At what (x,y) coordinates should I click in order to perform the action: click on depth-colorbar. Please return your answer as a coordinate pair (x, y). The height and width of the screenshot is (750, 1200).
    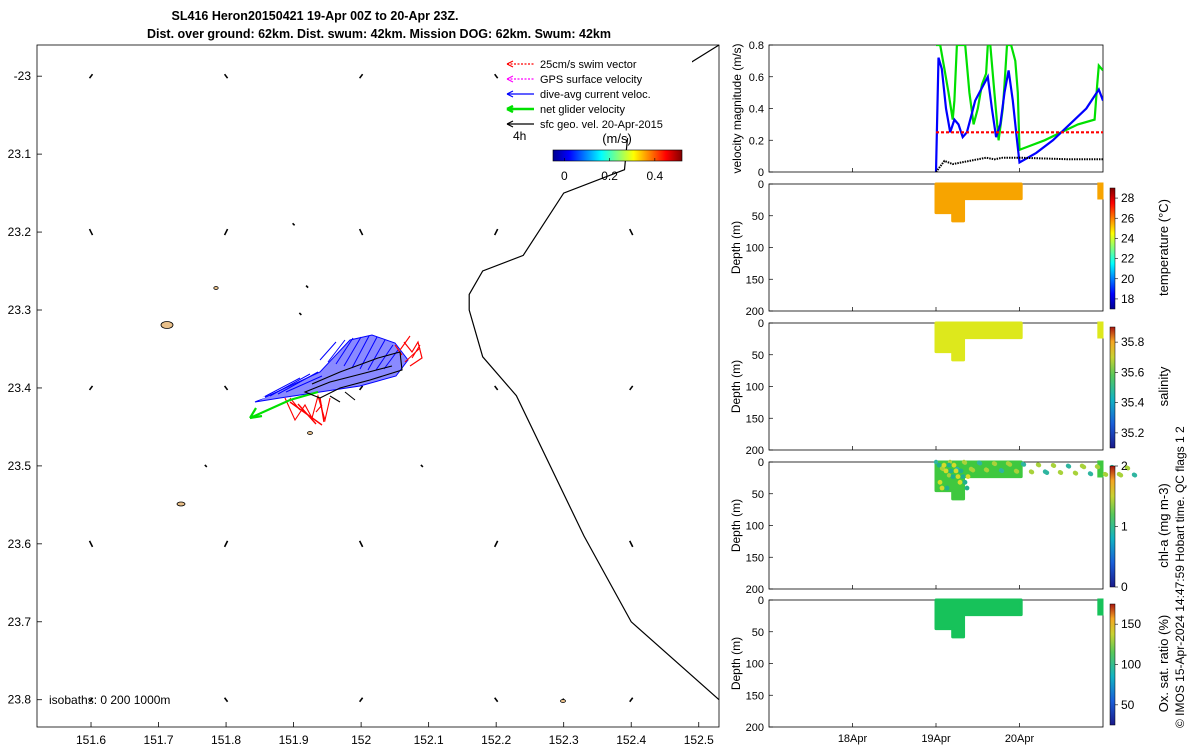
    Looking at the image, I should click on (1112, 387).